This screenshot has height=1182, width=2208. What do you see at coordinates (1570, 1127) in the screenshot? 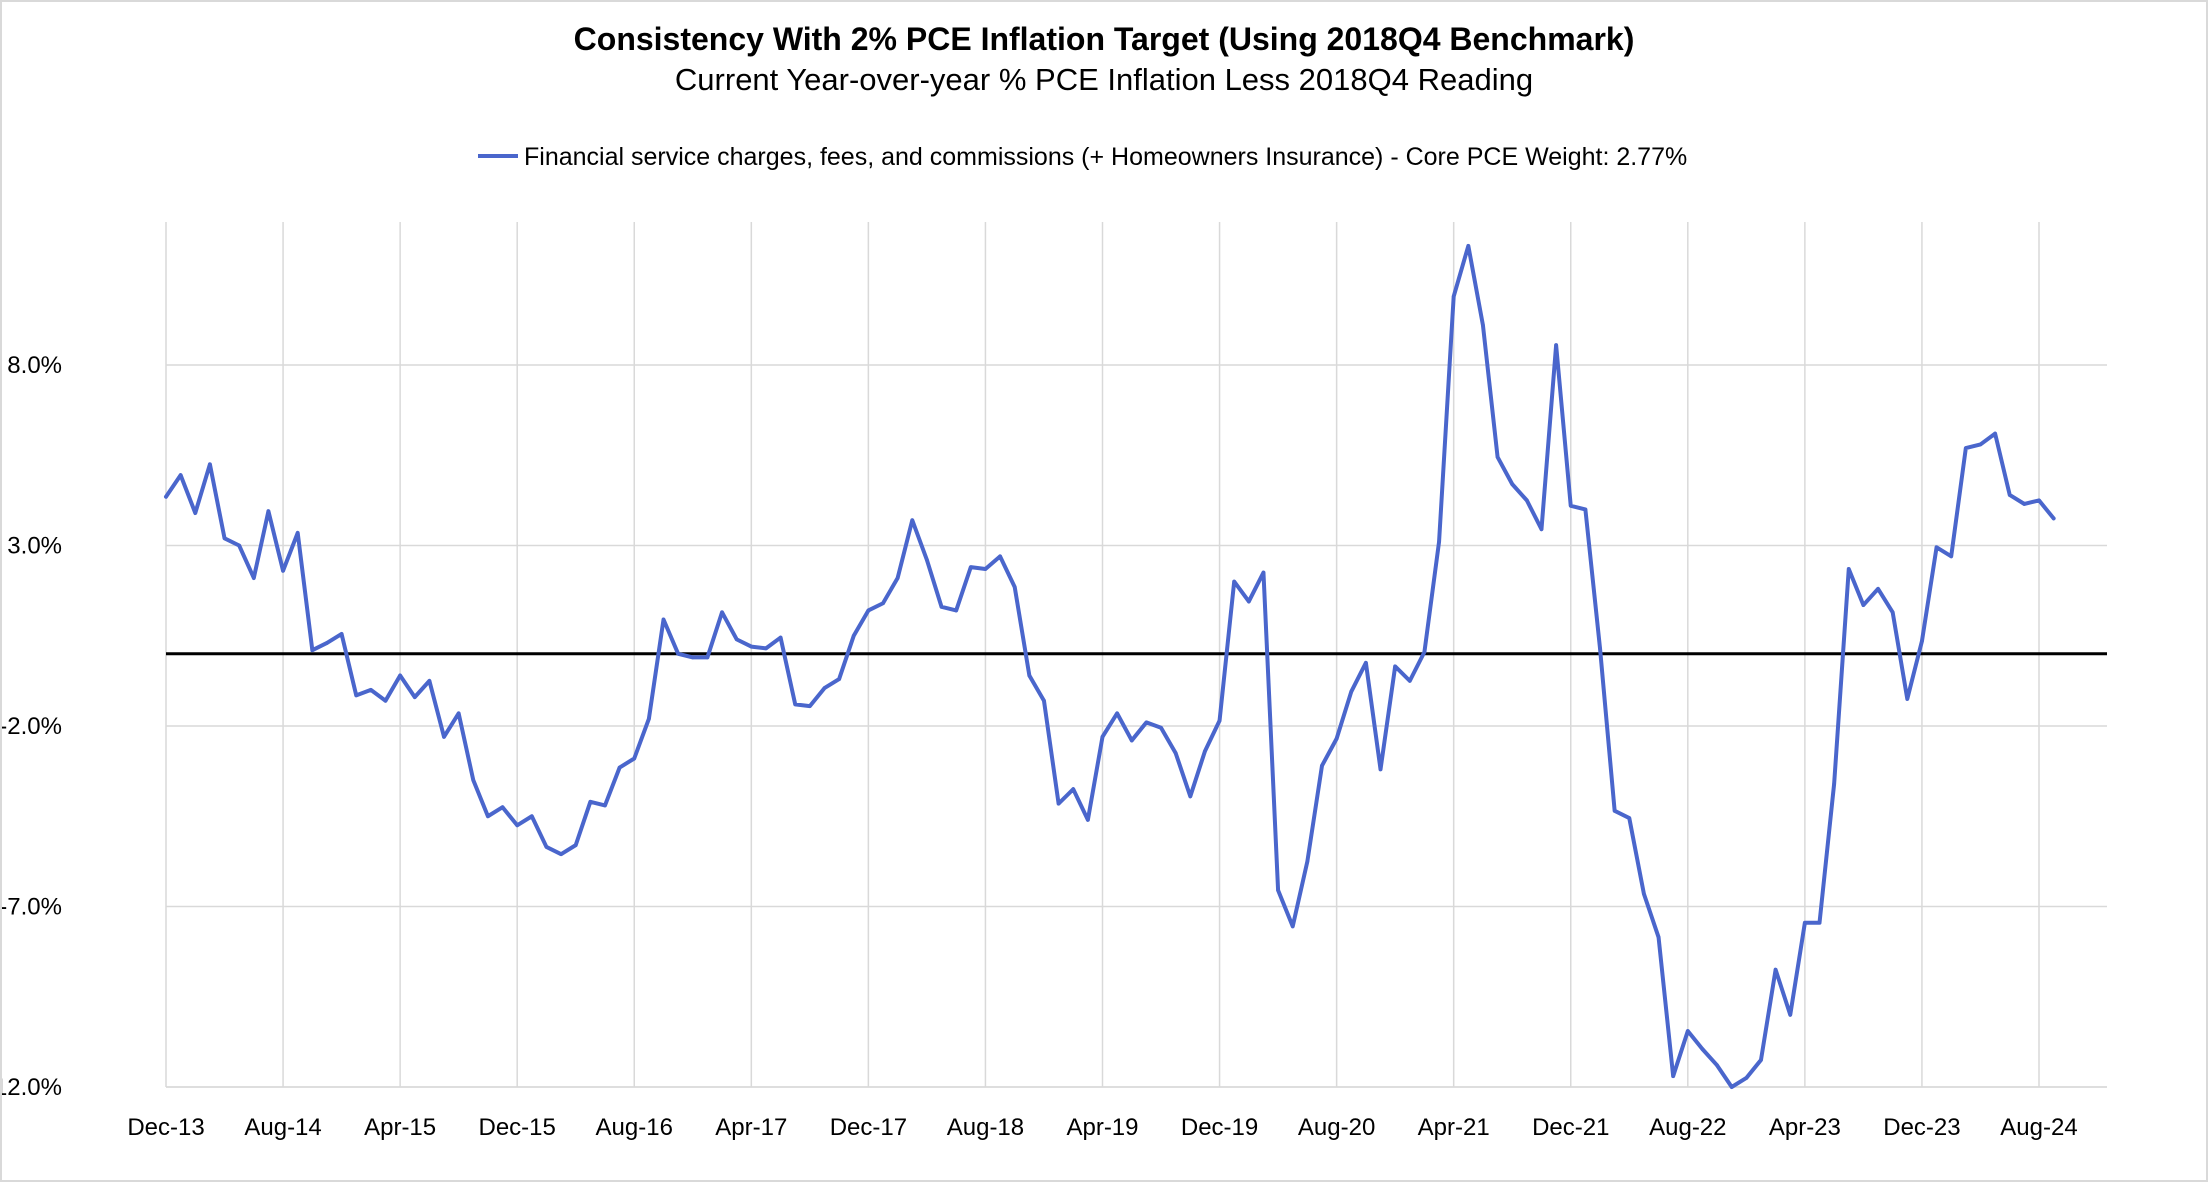
I see `x-tick-label: Dec-21` at bounding box center [1570, 1127].